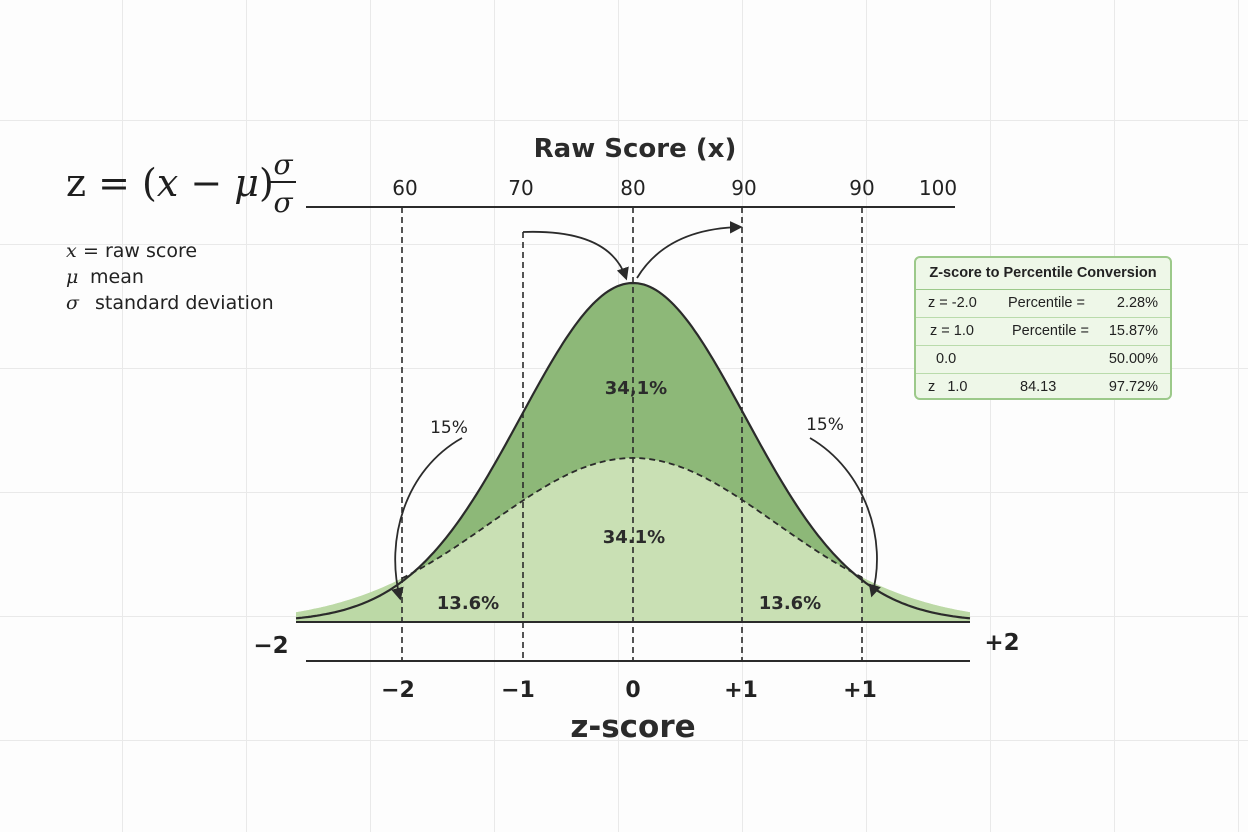 This screenshot has height=832, width=1248. What do you see at coordinates (629, 496) in the screenshot?
I see `area-labels: 34,1% 34.1% 13.6% 13.6%` at bounding box center [629, 496].